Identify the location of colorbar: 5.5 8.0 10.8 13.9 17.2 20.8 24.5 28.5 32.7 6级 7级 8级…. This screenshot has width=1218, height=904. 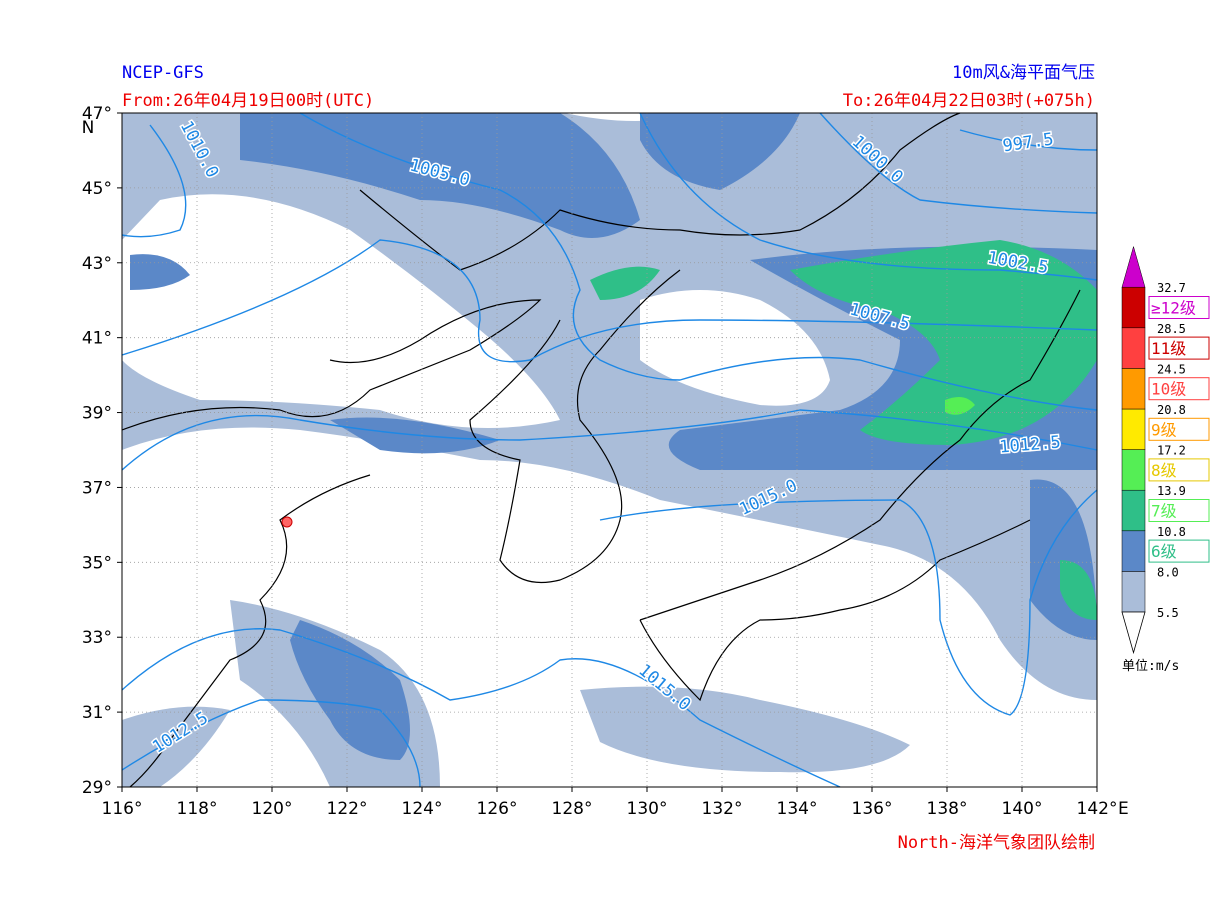
(1165, 450).